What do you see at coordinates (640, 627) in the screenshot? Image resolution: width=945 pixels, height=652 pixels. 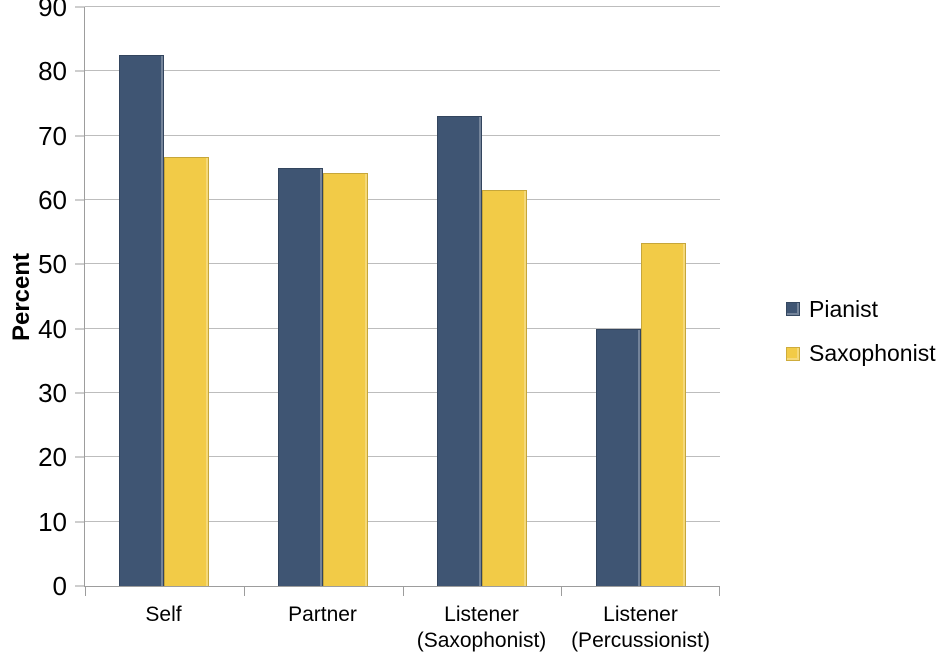 I see `x-axis-label-listener-percussionist: Listener (Percussionist)` at bounding box center [640, 627].